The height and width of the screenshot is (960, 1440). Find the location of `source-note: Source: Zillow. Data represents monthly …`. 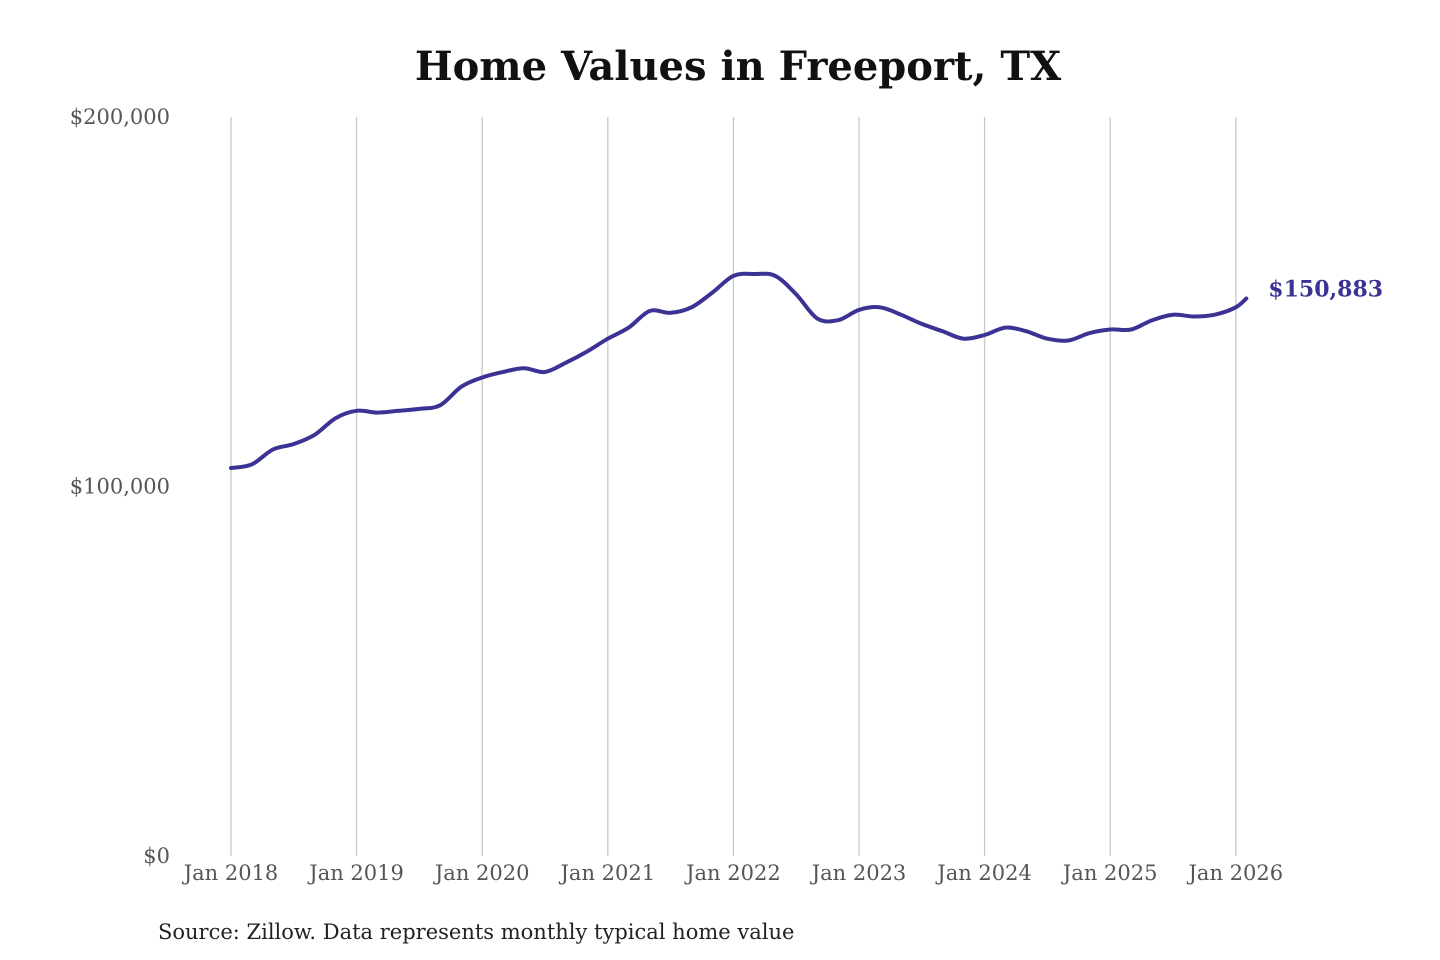

source-note: Source: Zillow. Data represents monthly … is located at coordinates (476, 932).